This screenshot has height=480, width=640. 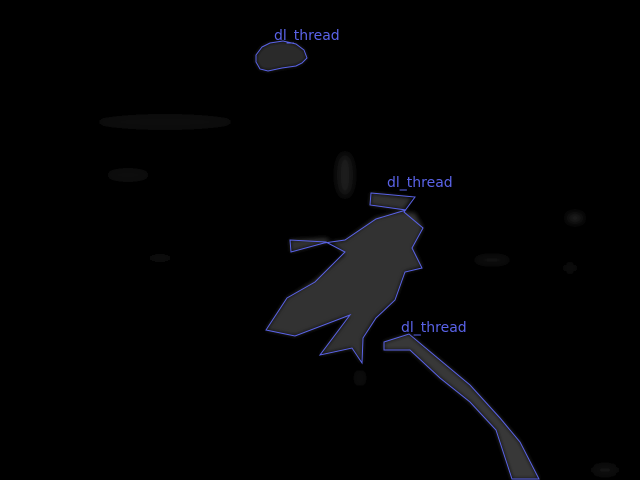 I want to click on region-1-fill, so click(x=281, y=56).